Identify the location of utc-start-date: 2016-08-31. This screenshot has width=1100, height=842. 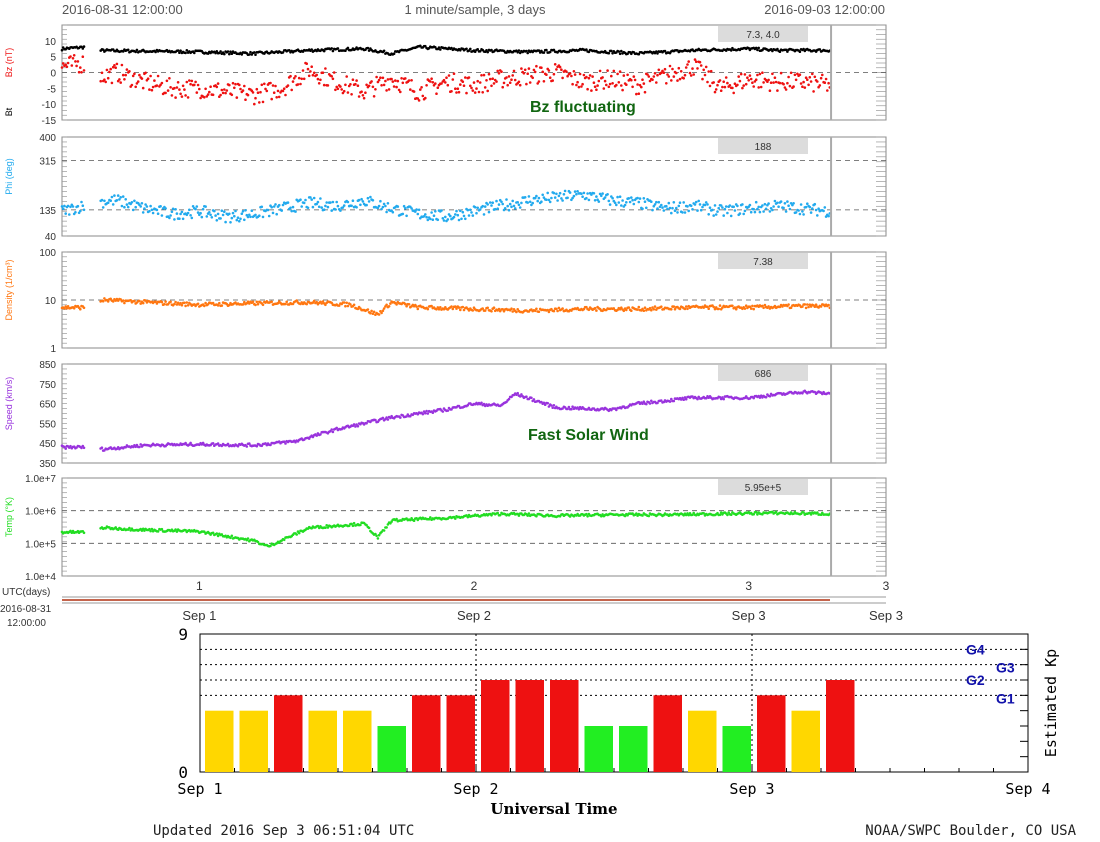
(26, 609).